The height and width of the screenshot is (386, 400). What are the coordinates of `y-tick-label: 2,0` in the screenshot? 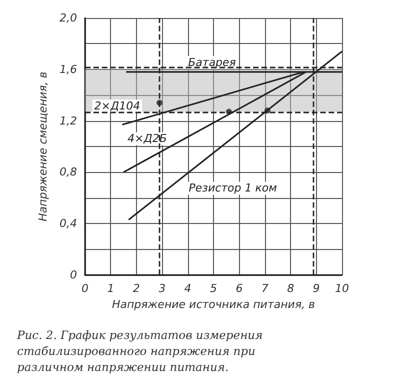 It's located at (68, 18).